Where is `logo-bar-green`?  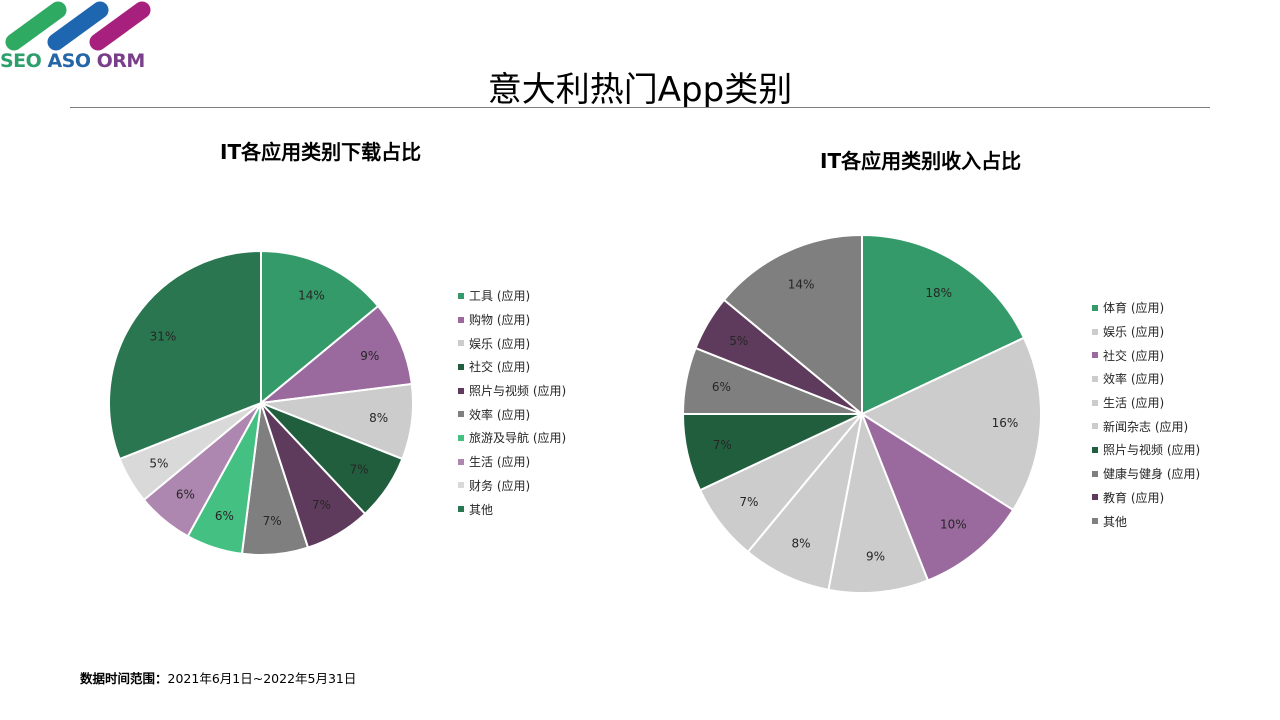
logo-bar-green is located at coordinates (36, 26).